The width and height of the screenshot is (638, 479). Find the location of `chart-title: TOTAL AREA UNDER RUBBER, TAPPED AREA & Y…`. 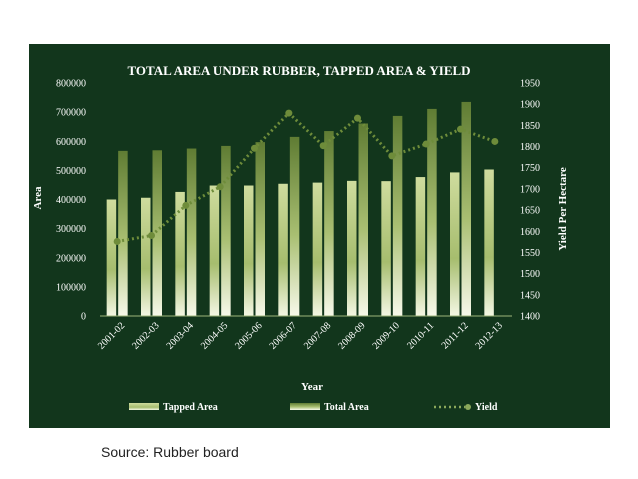

chart-title: TOTAL AREA UNDER RUBBER, TAPPED AREA & Y… is located at coordinates (298, 70).